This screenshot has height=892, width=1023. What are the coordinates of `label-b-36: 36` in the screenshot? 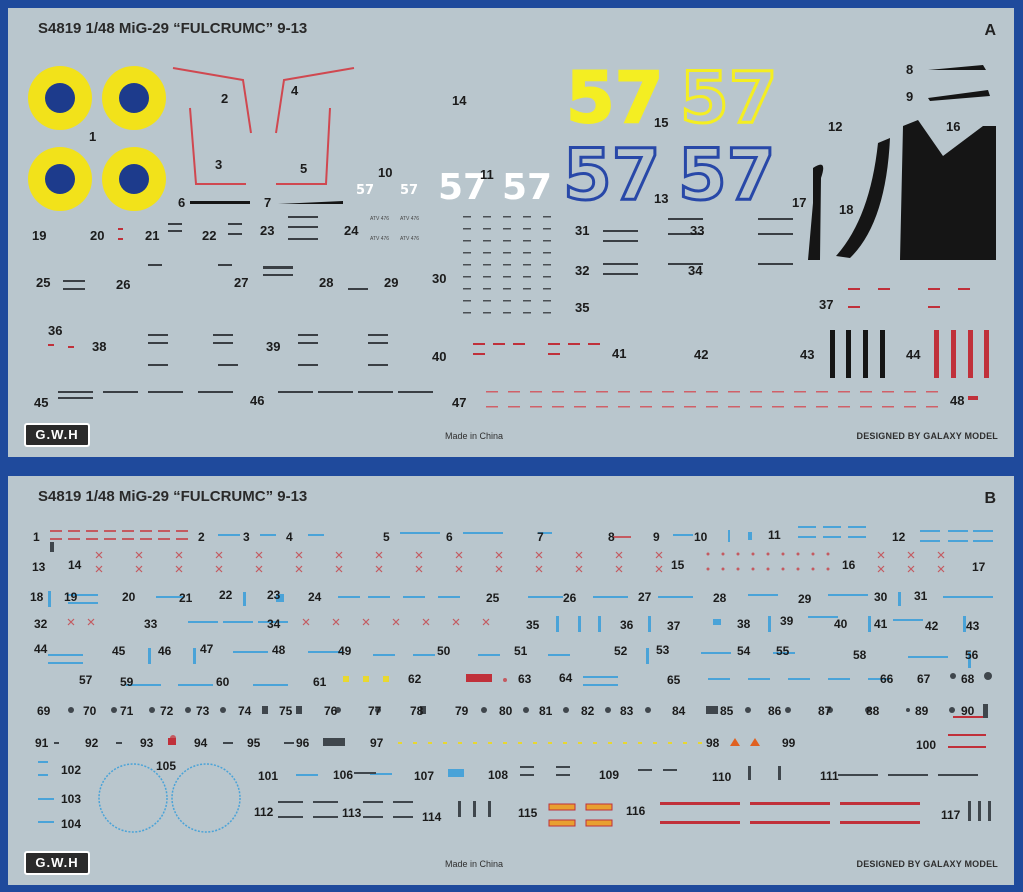 It's located at (627, 625).